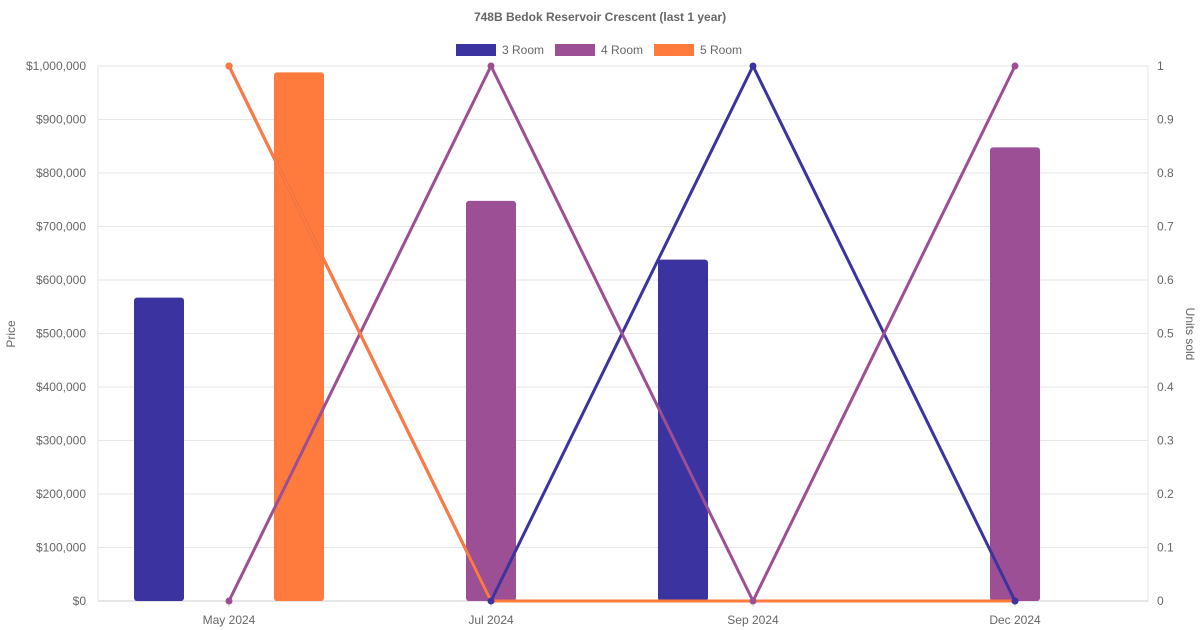 The width and height of the screenshot is (1200, 630). Describe the element at coordinates (491, 66) in the screenshot. I see `point-4-room-jul-2024` at that location.